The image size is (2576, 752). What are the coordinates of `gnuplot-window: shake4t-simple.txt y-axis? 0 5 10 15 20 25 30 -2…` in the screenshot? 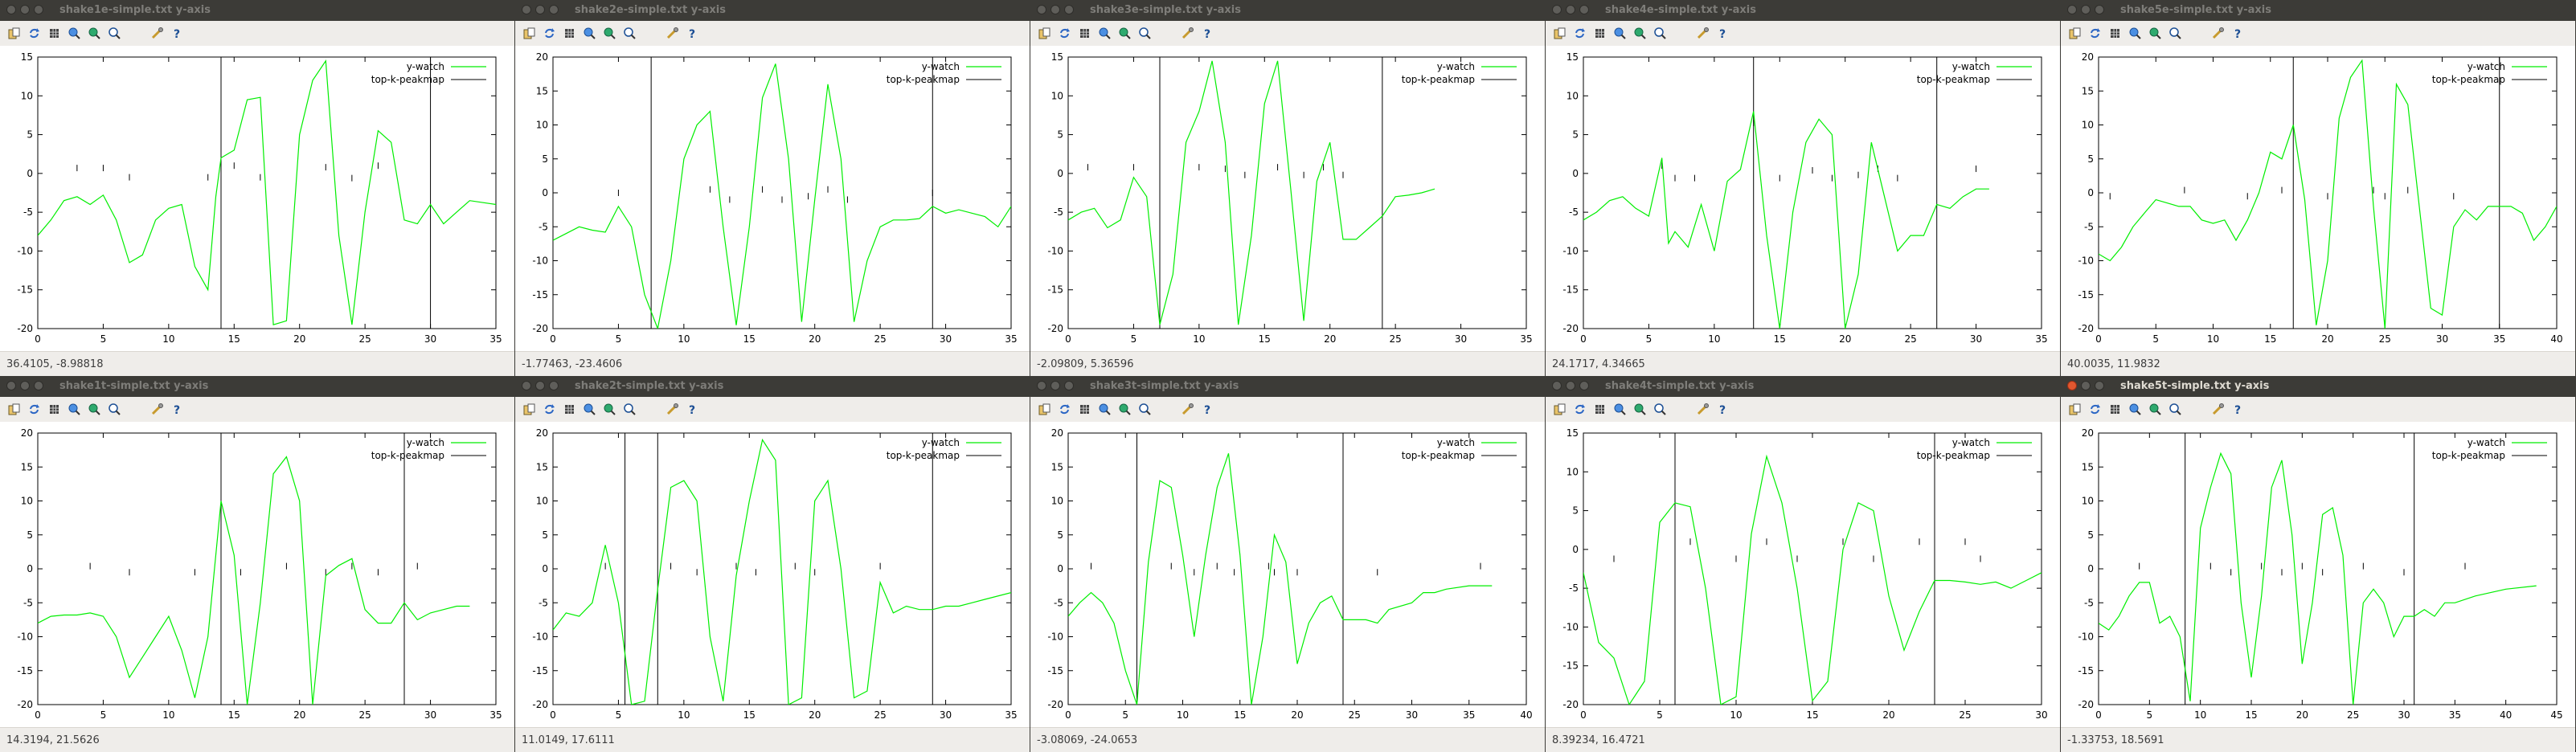 It's located at (1803, 564).